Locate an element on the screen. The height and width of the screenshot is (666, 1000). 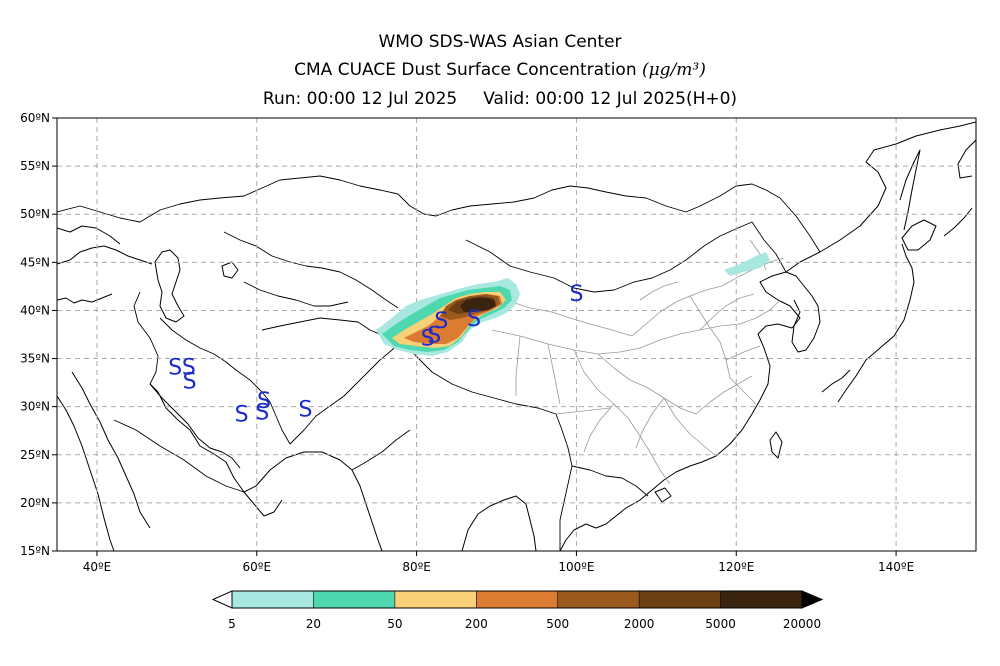
lat-tick-label: 55ºN is located at coordinates (35, 166).